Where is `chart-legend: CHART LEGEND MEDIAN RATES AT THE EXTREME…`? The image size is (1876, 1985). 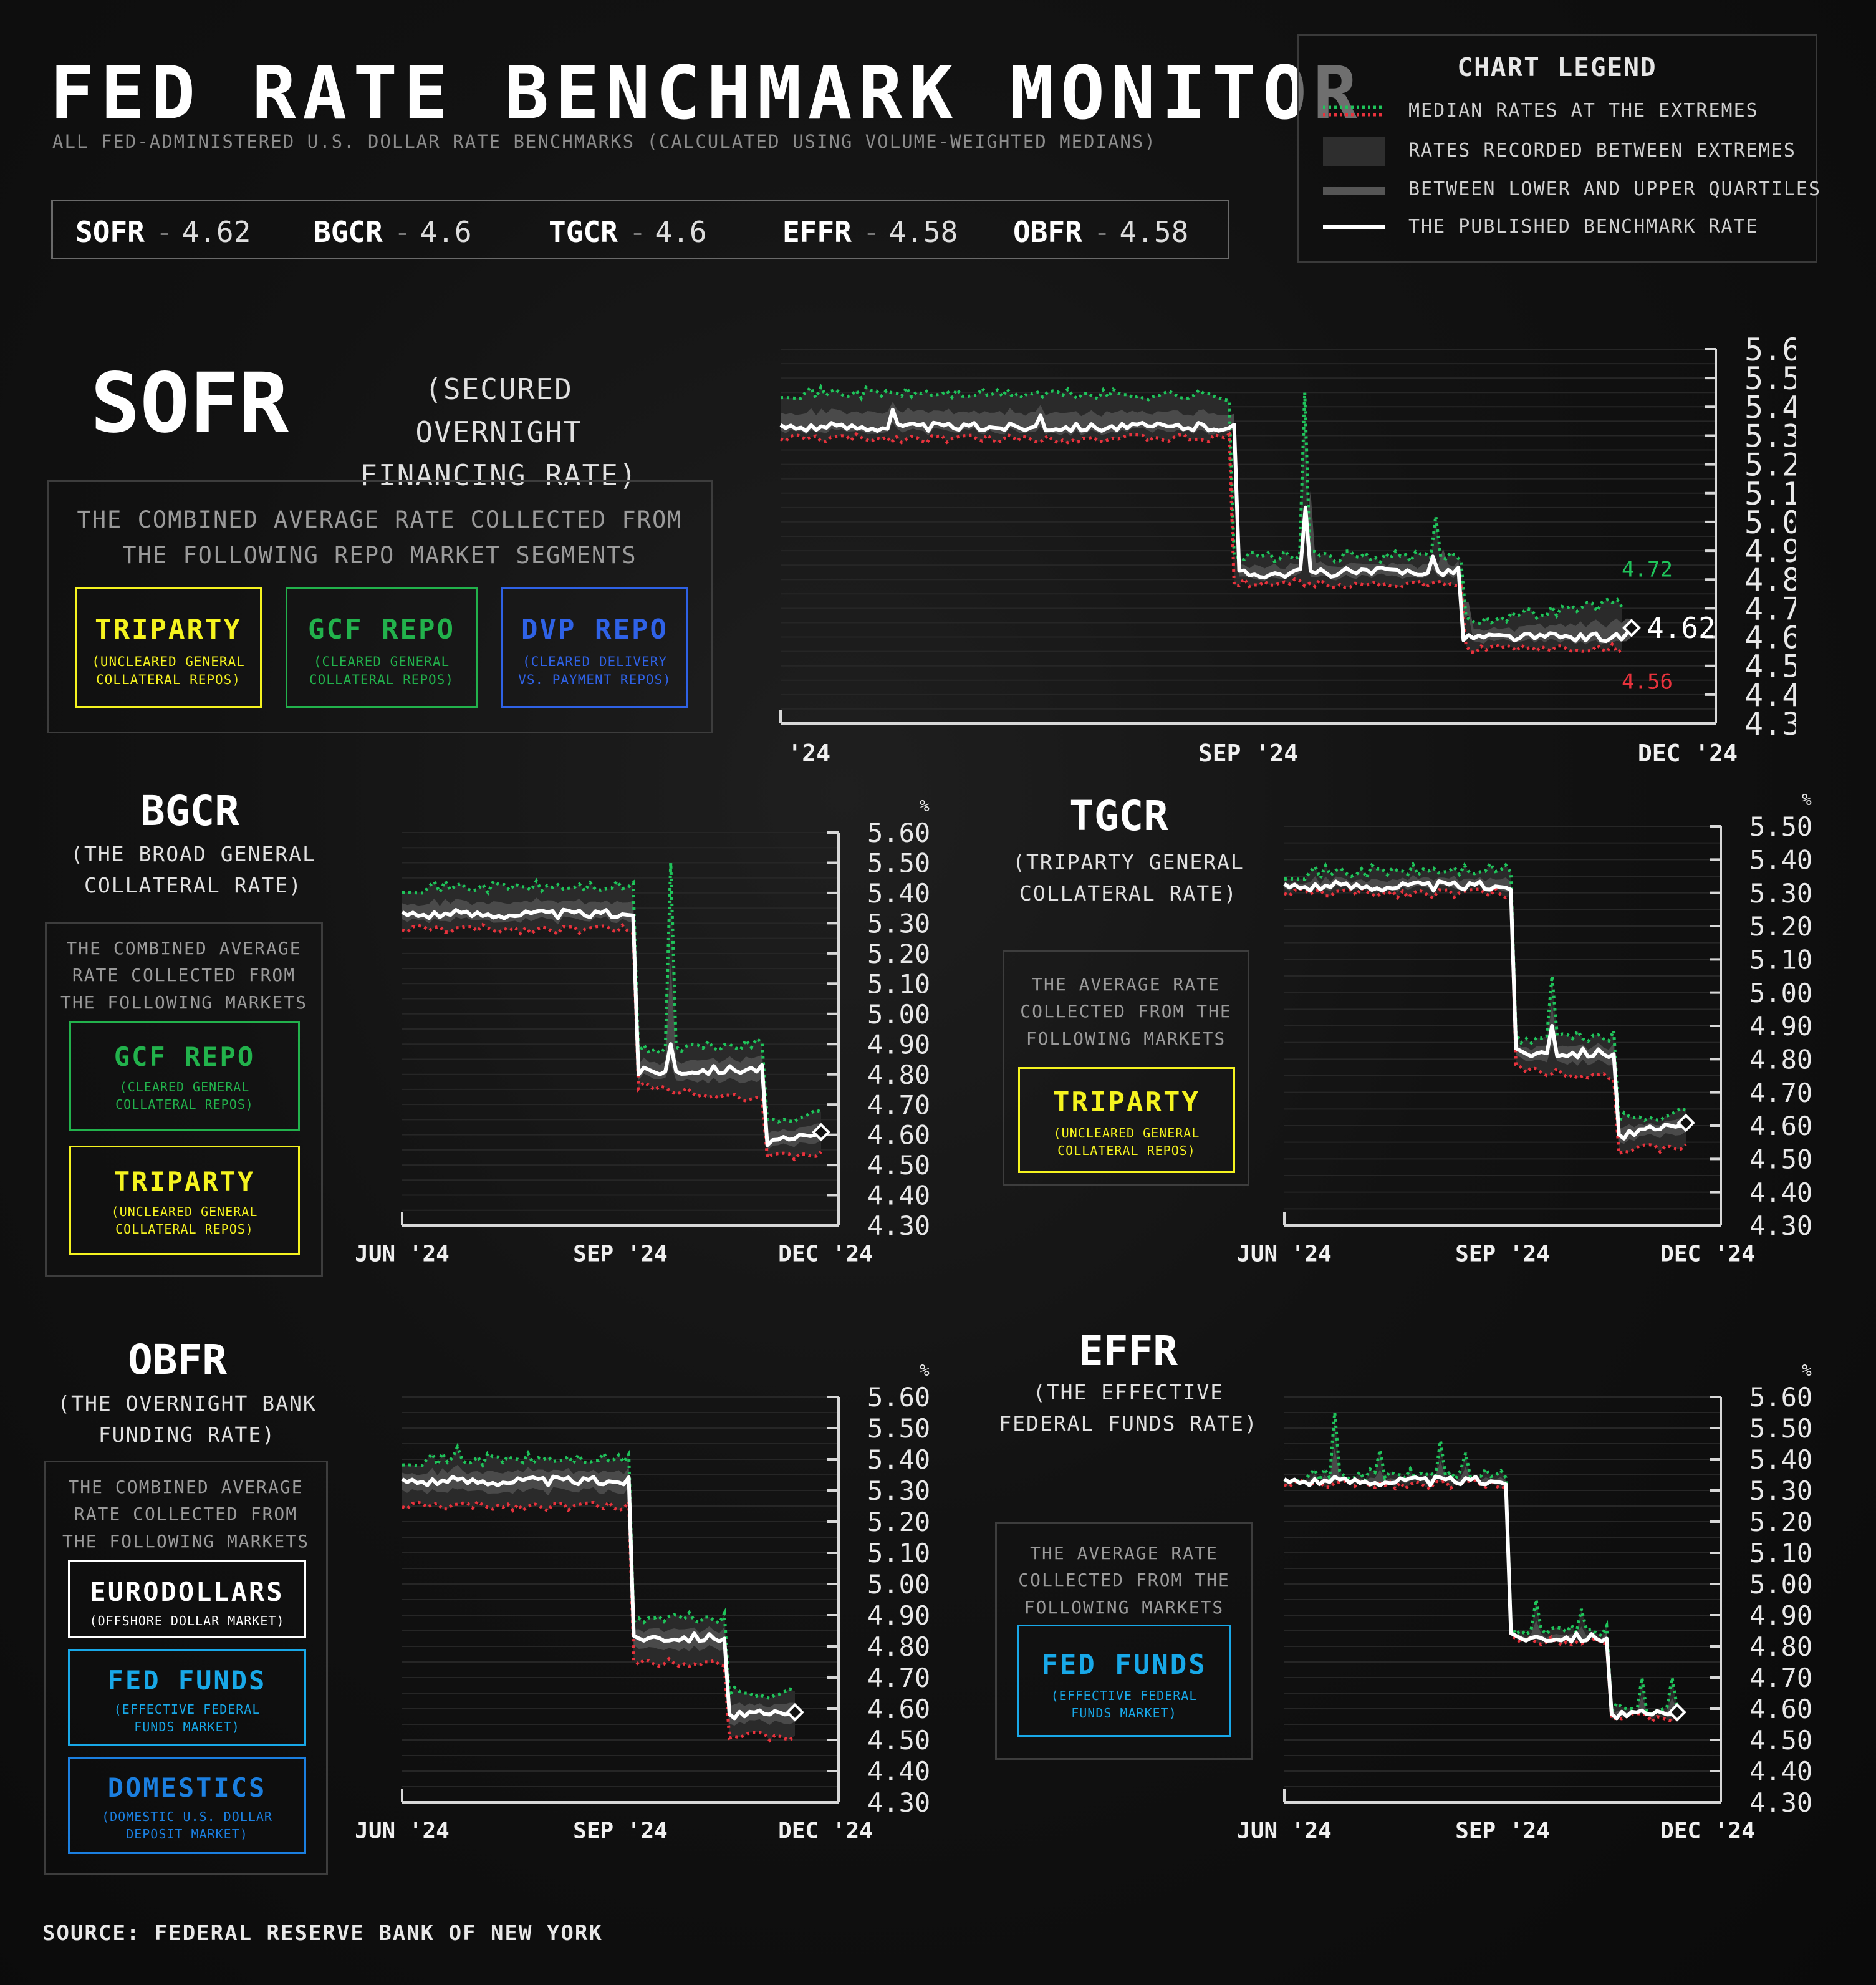 chart-legend: CHART LEGEND MEDIAN RATES AT THE EXTREME… is located at coordinates (1558, 149).